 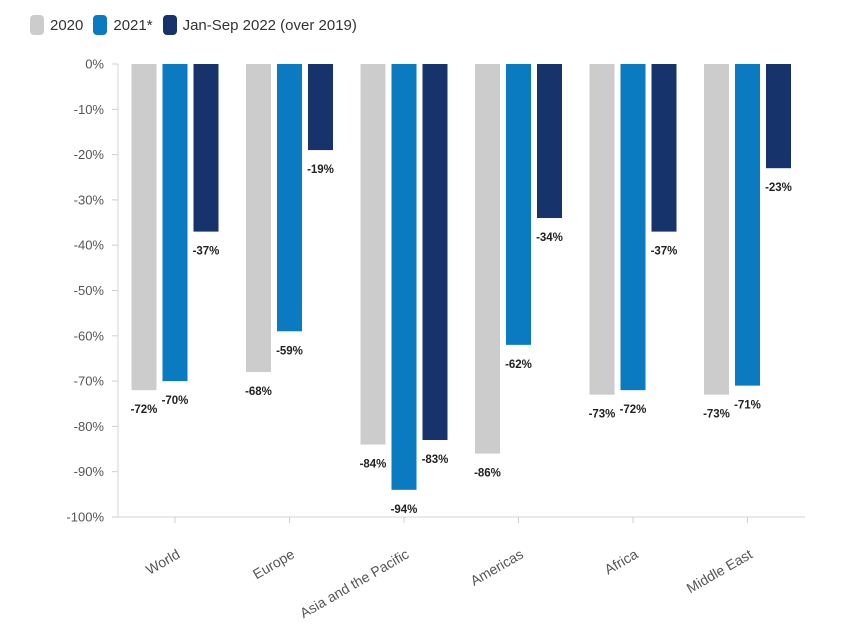 What do you see at coordinates (144, 410) in the screenshot?
I see `data-label-series0-0: -72%` at bounding box center [144, 410].